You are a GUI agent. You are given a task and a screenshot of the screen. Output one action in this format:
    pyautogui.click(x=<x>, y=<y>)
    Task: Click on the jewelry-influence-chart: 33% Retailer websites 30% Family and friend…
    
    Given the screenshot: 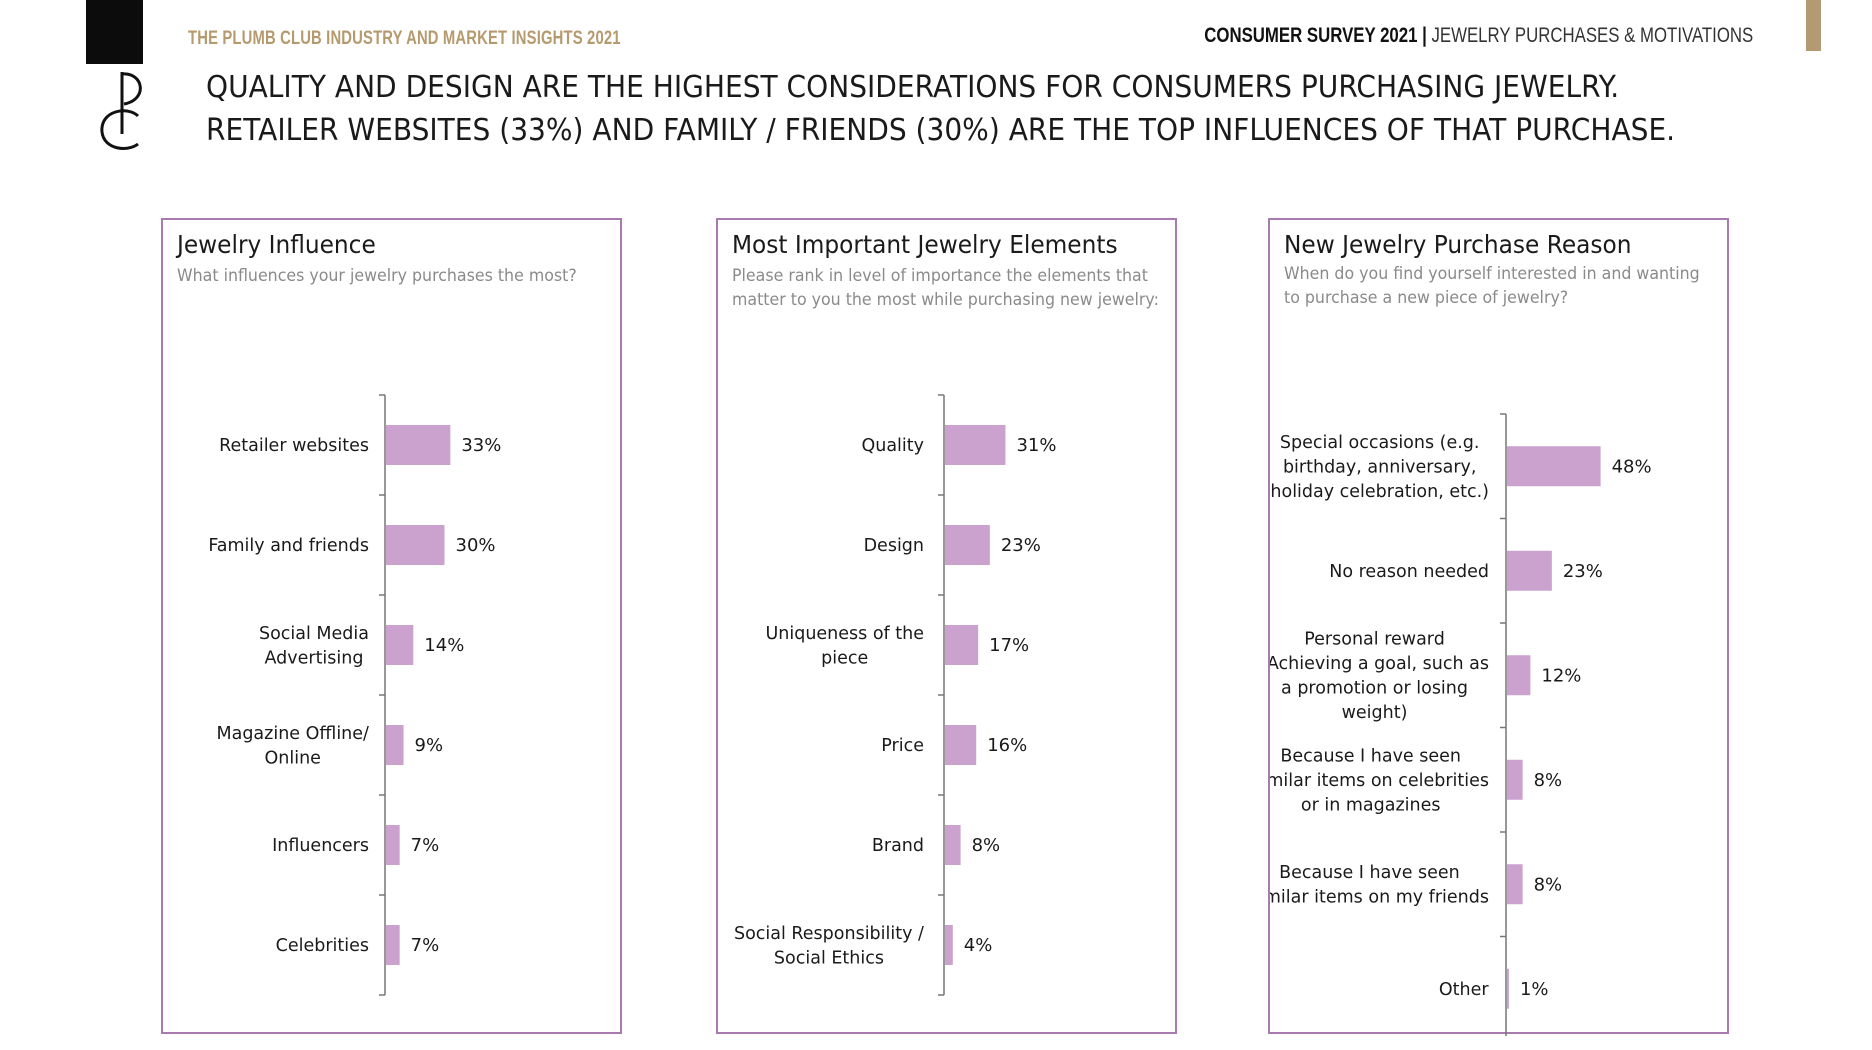 What is the action you would take?
    pyautogui.click(x=354, y=695)
    